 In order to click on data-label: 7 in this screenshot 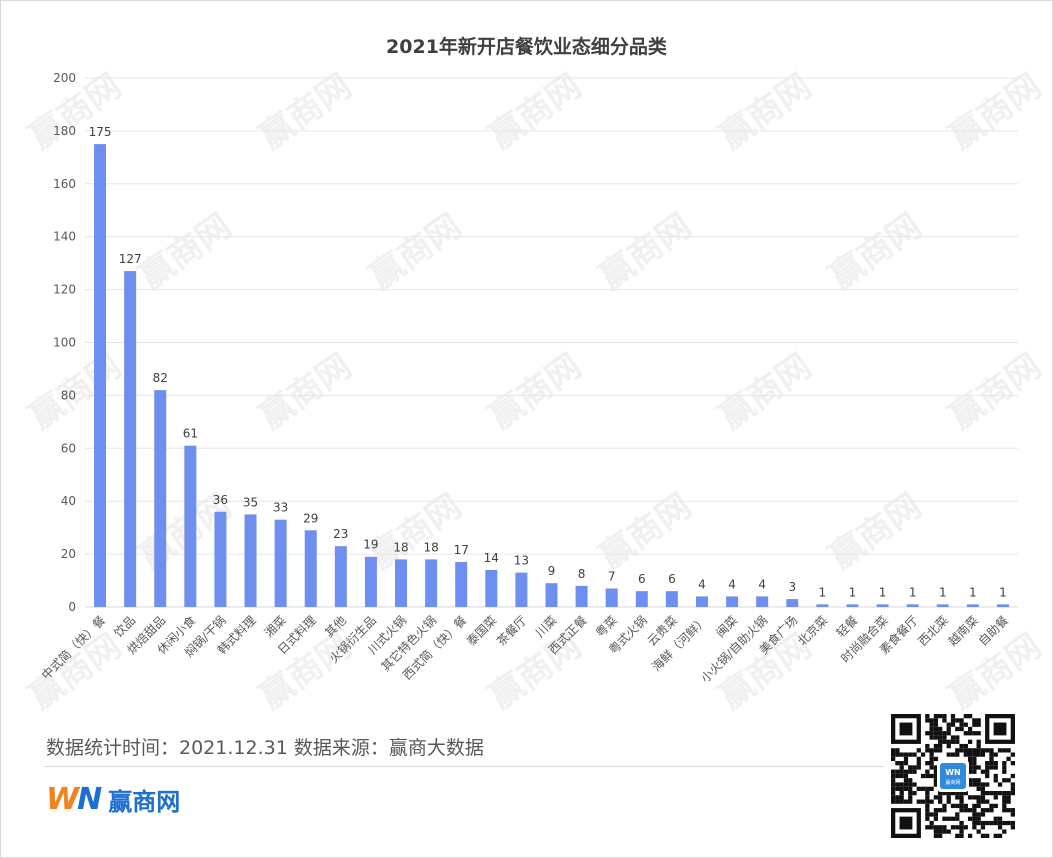, I will do `click(612, 576)`.